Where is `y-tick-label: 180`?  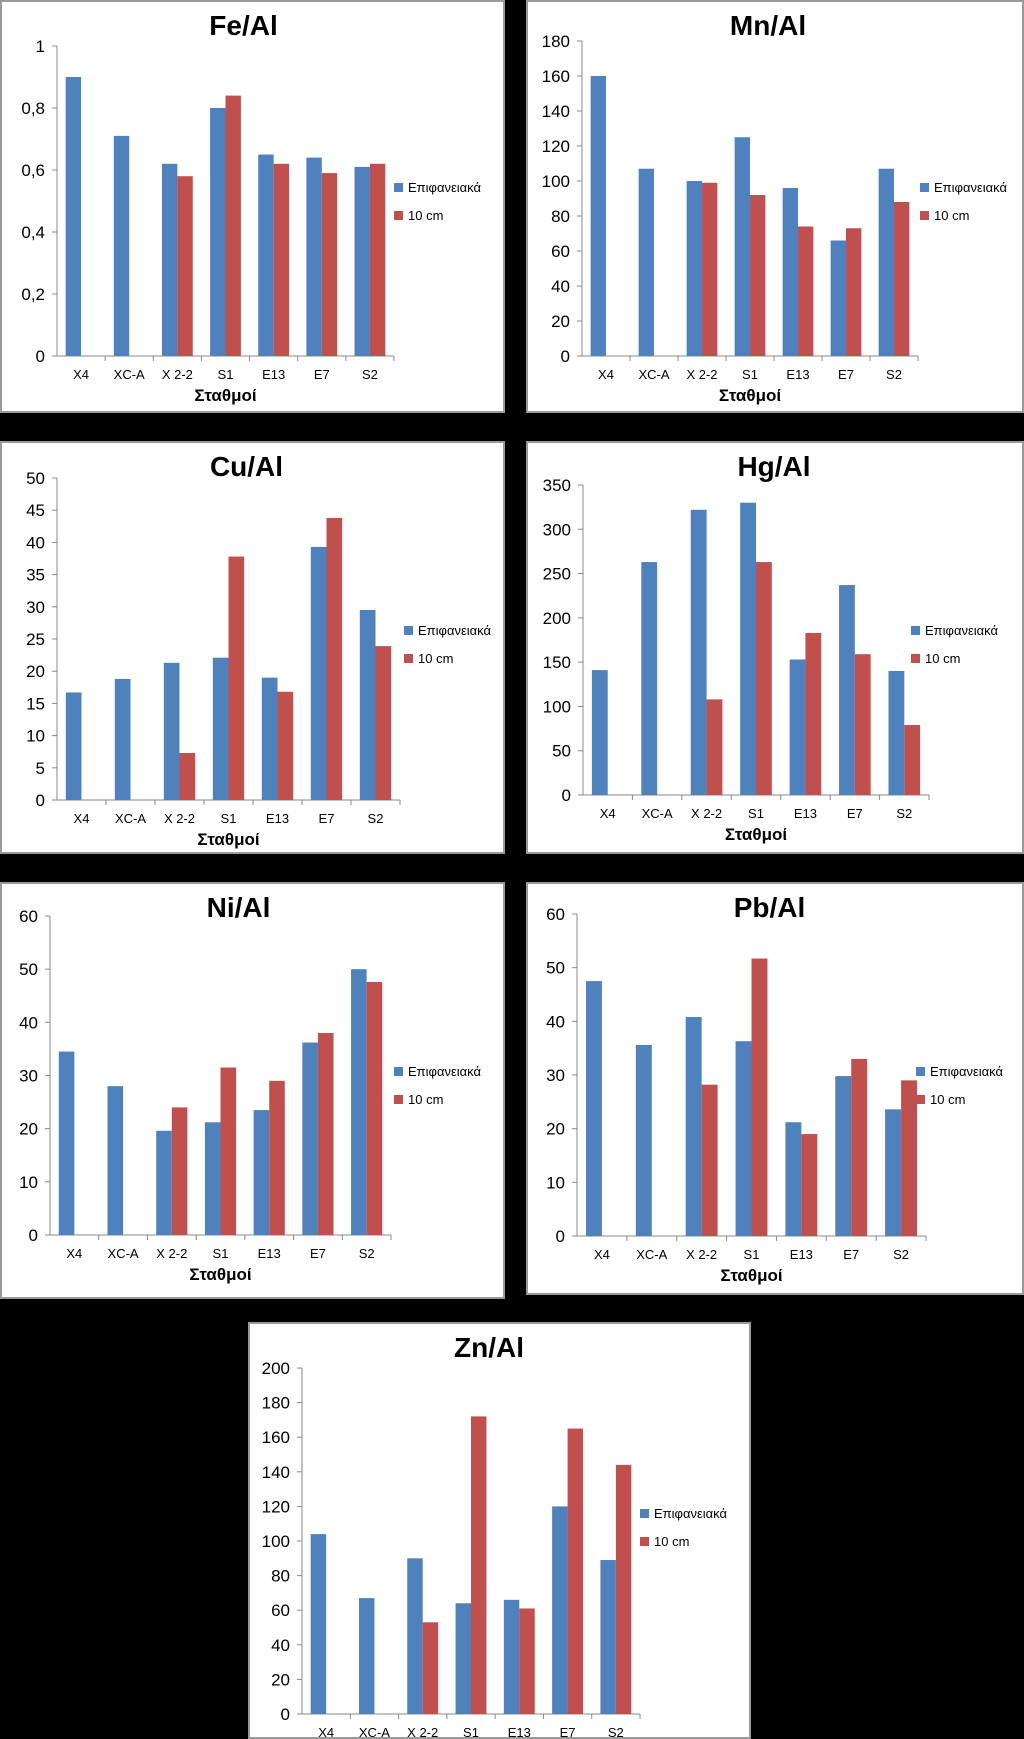 y-tick-label: 180 is located at coordinates (276, 1403).